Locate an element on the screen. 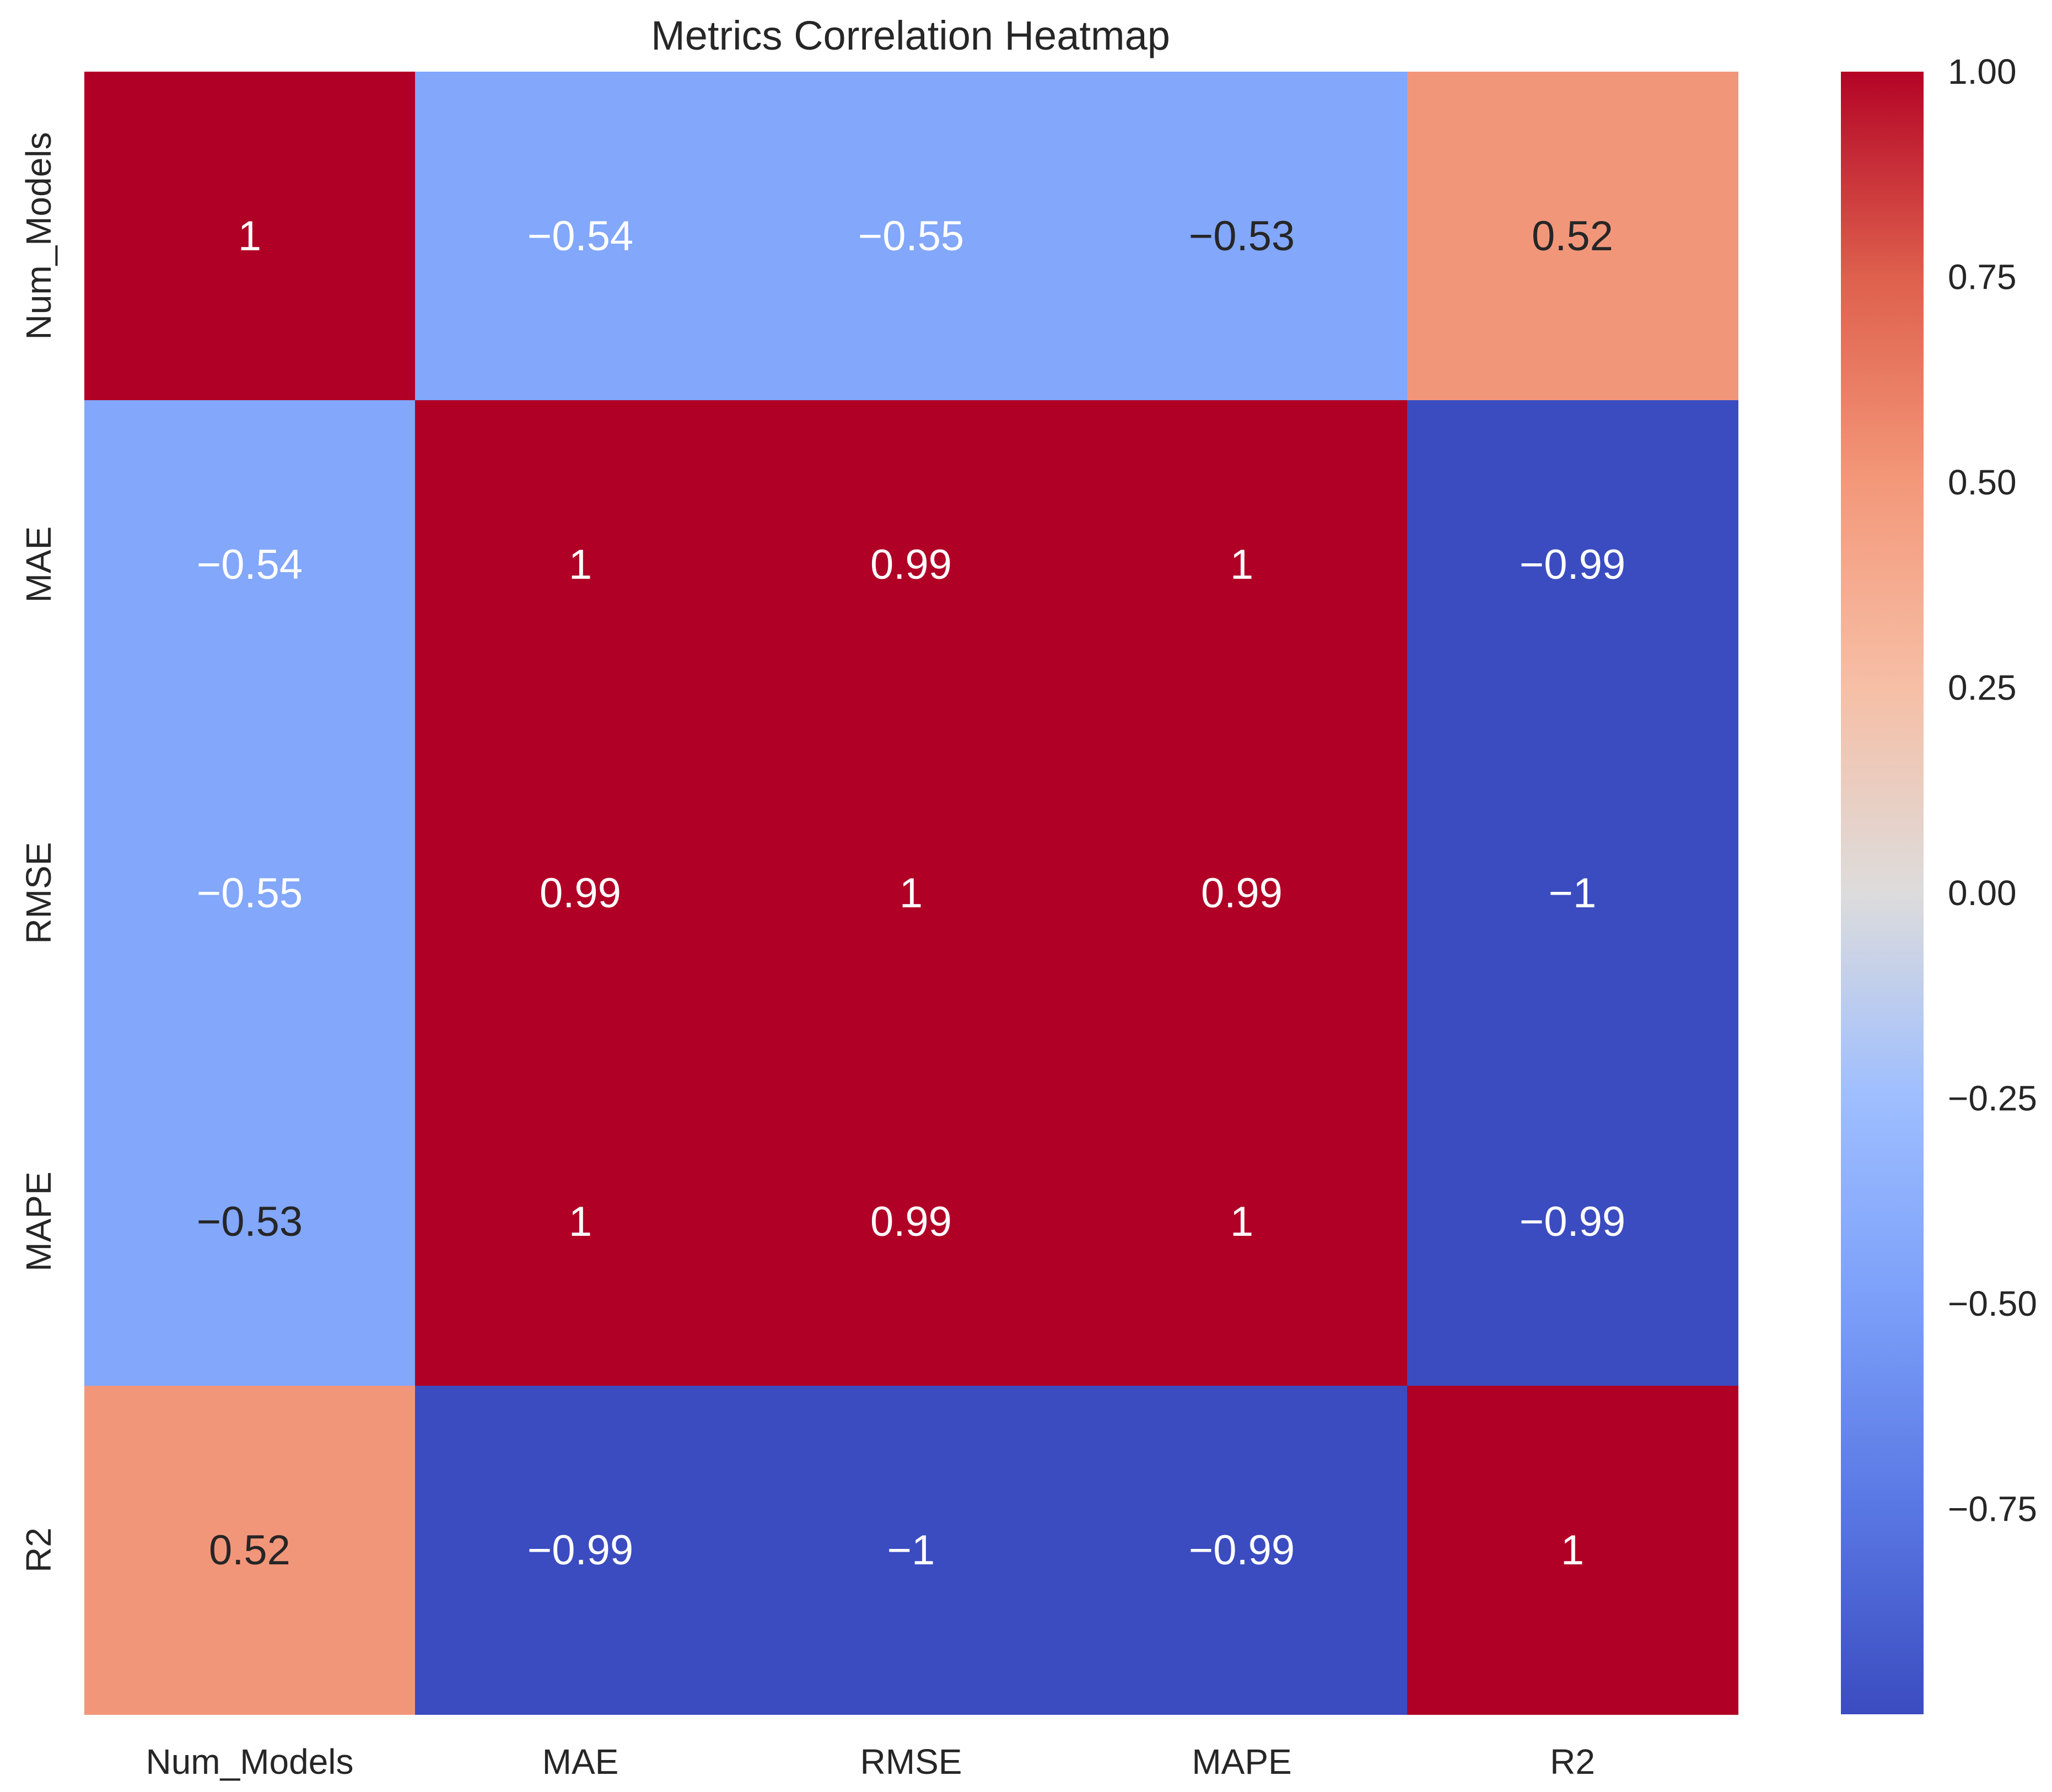 The image size is (2052, 1792). row-label: R2 is located at coordinates (38, 1550).